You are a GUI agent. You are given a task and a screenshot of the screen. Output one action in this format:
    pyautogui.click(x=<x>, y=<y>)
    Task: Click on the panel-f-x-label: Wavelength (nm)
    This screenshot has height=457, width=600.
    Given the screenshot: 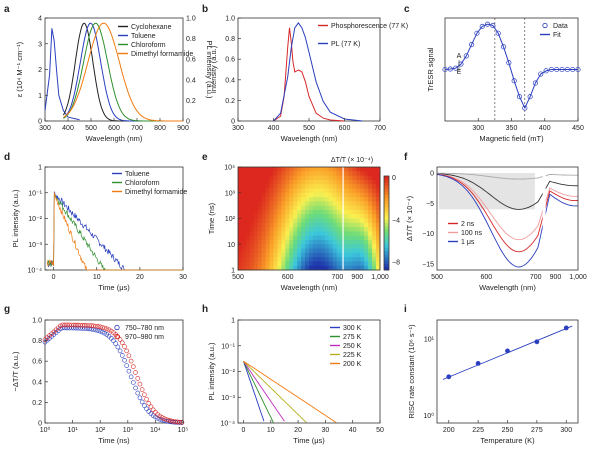 What is the action you would take?
    pyautogui.click(x=507, y=287)
    